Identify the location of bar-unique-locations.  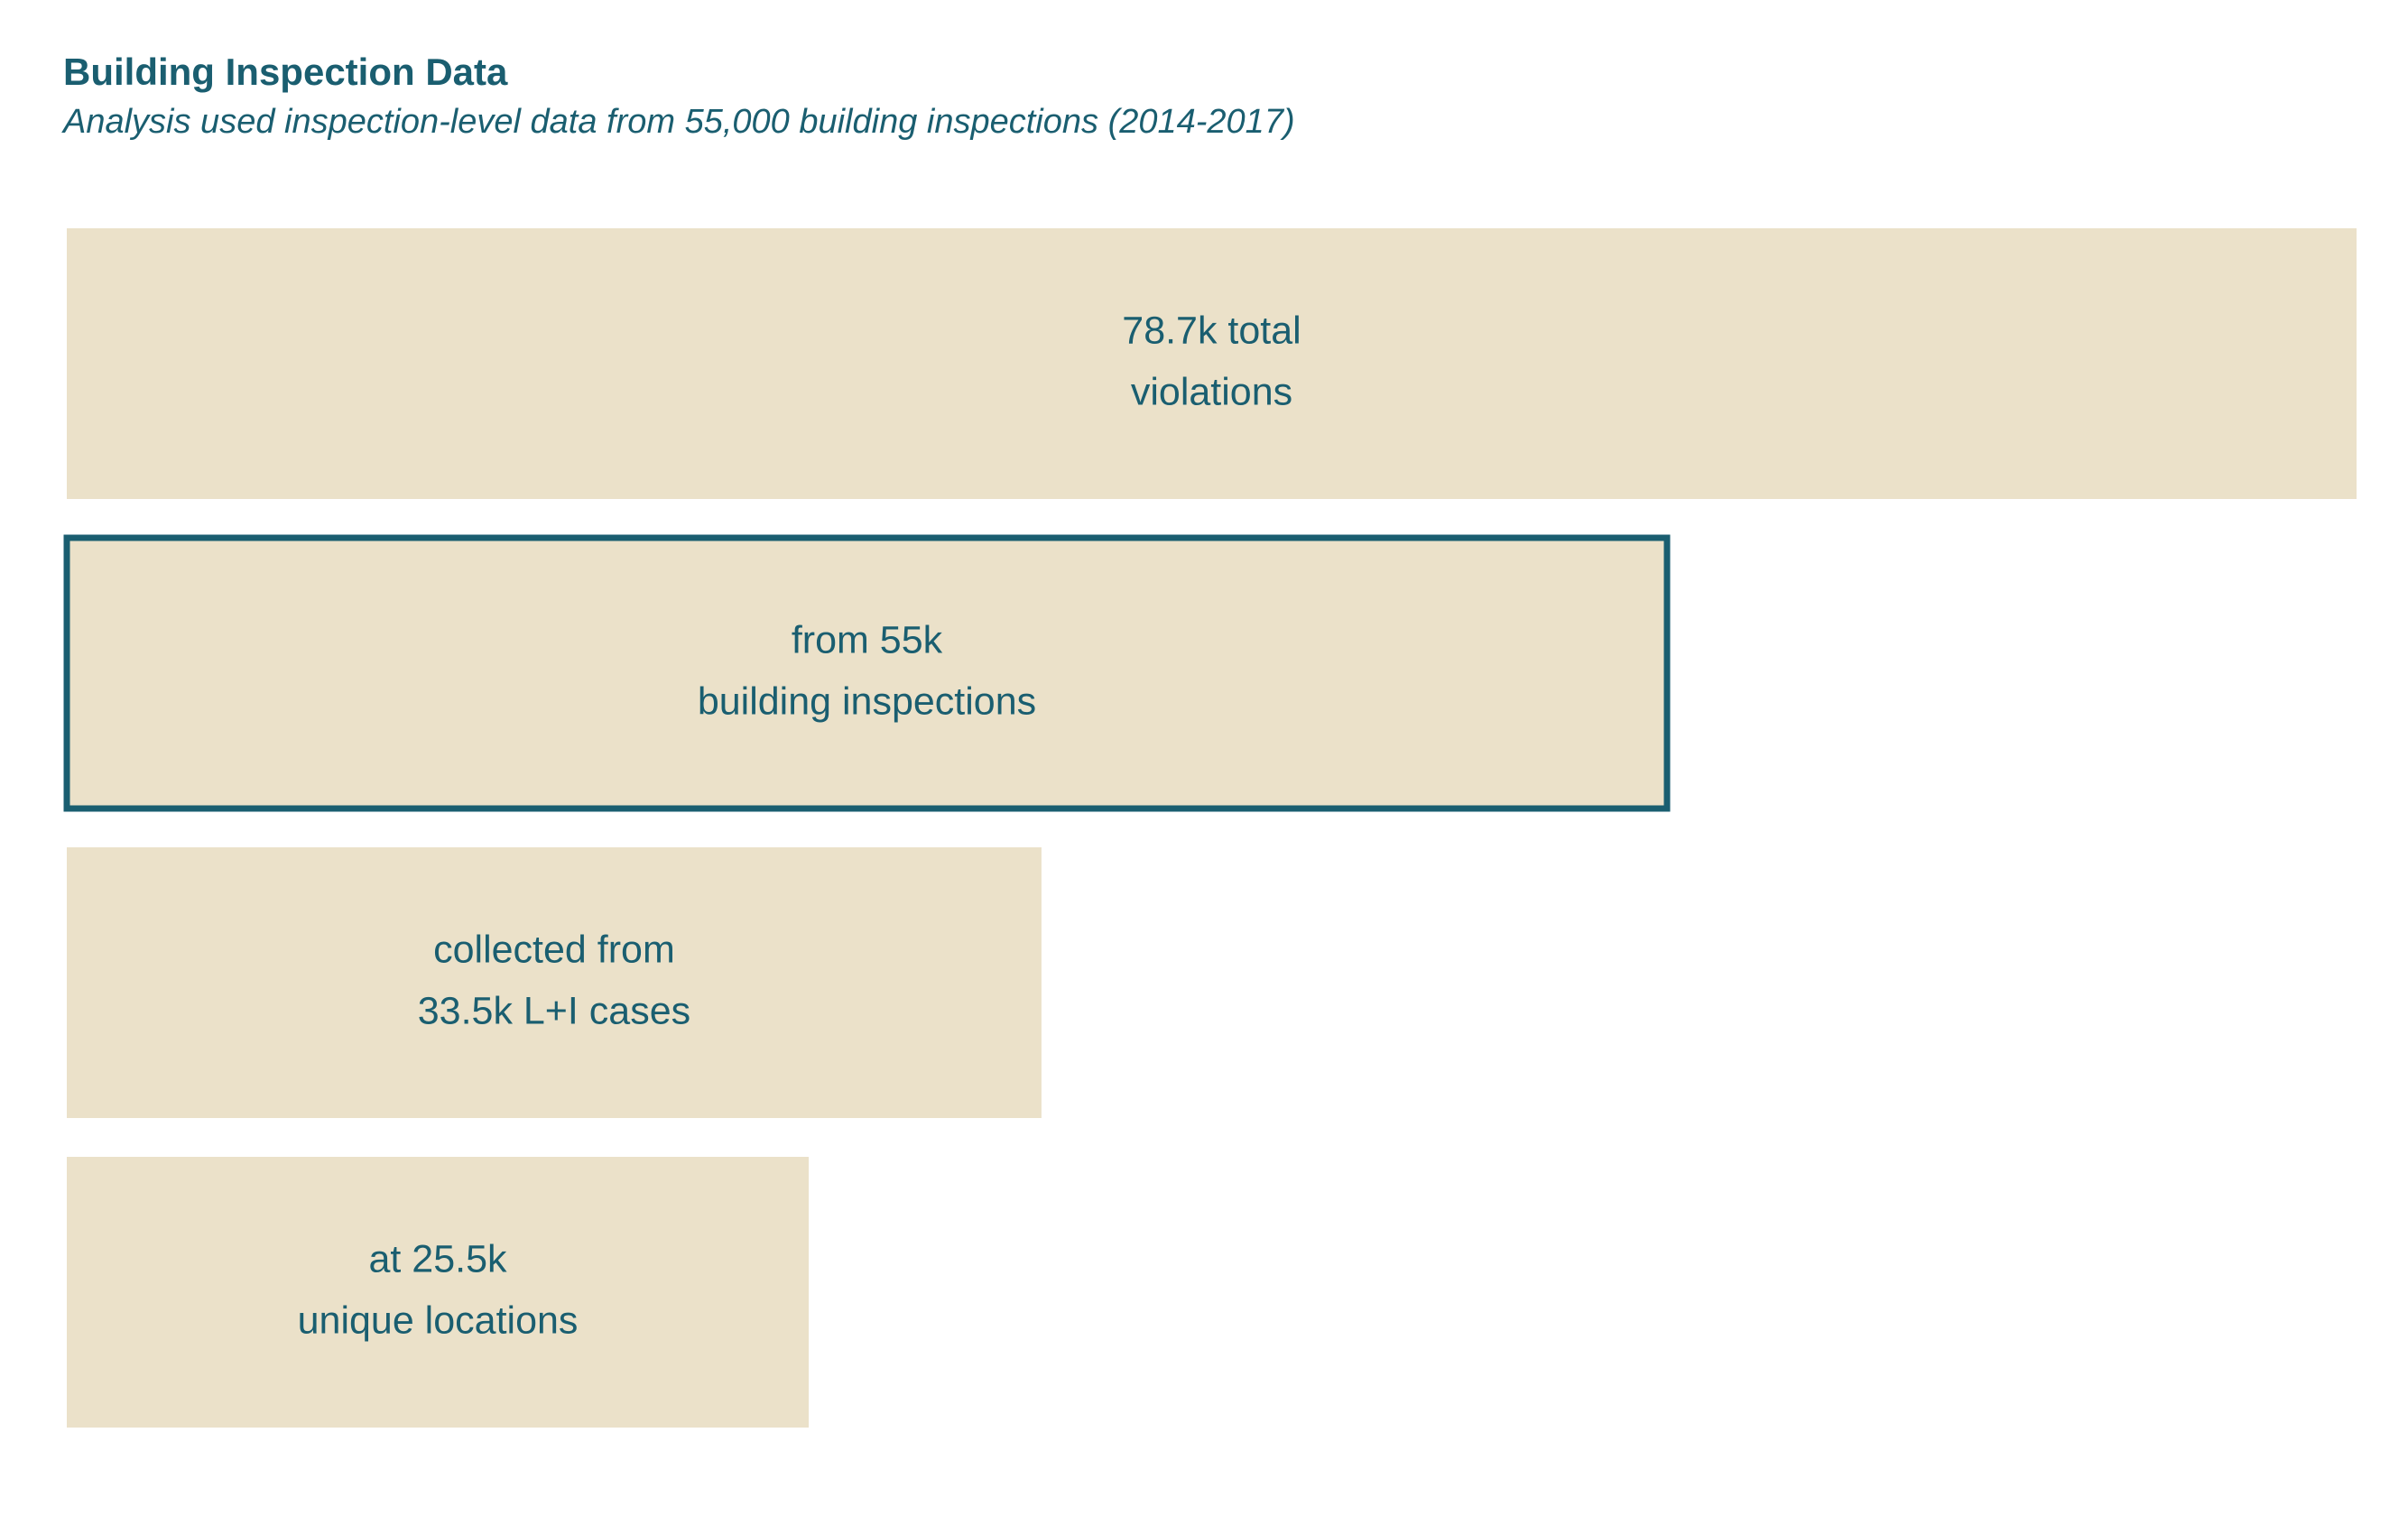
(438, 1292).